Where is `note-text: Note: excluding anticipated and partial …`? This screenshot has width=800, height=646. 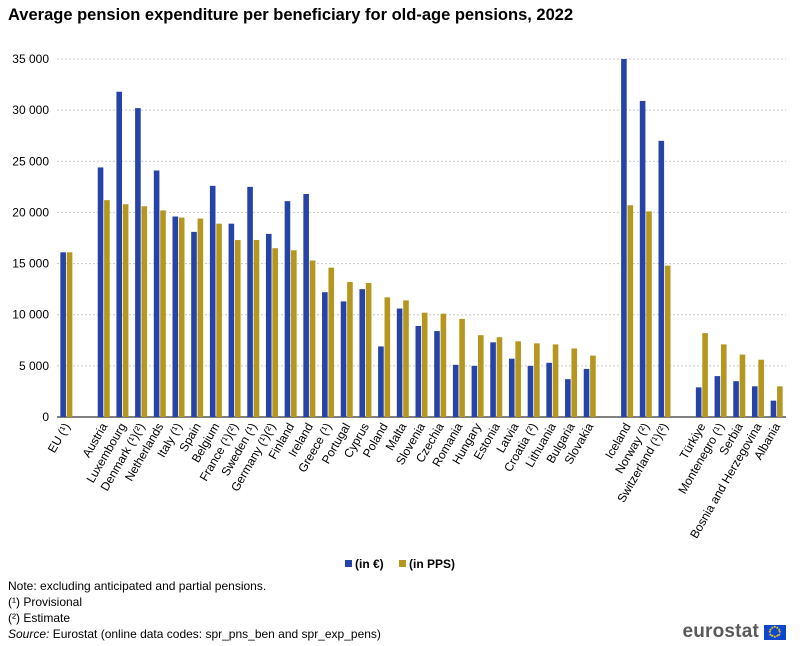
note-text: Note: excluding anticipated and partial … is located at coordinates (137, 586).